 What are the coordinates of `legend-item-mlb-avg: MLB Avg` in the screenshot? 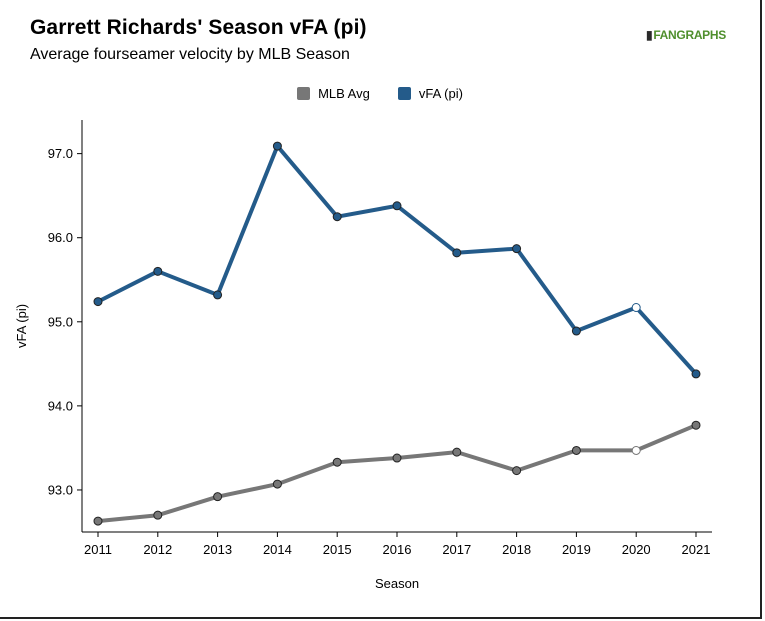 It's located at (333, 93).